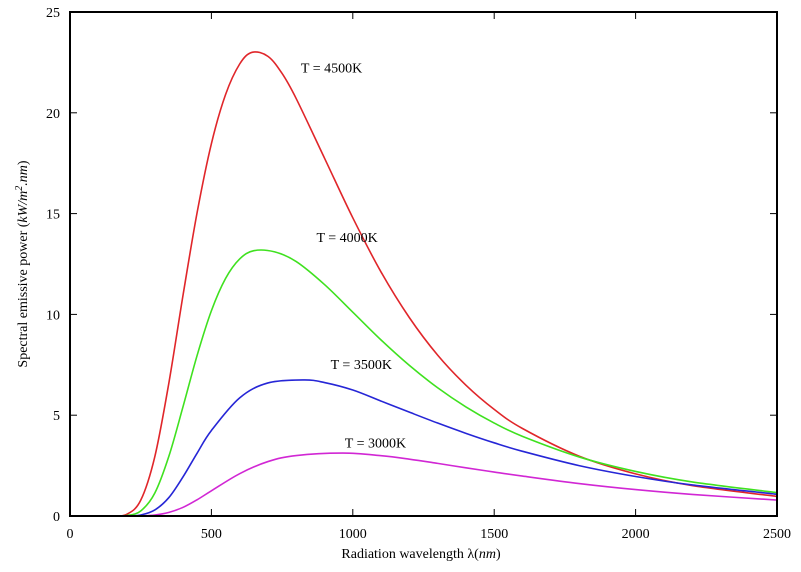  I want to click on x-tick-label: 2000, so click(636, 534).